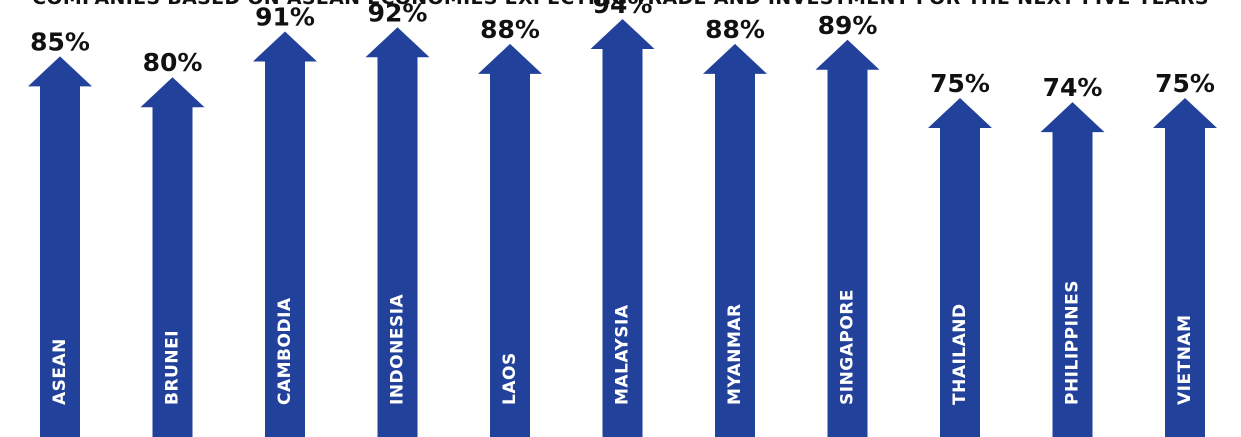  Describe the element at coordinates (60, 41) in the screenshot. I see `value-label-asean: 85%` at that location.